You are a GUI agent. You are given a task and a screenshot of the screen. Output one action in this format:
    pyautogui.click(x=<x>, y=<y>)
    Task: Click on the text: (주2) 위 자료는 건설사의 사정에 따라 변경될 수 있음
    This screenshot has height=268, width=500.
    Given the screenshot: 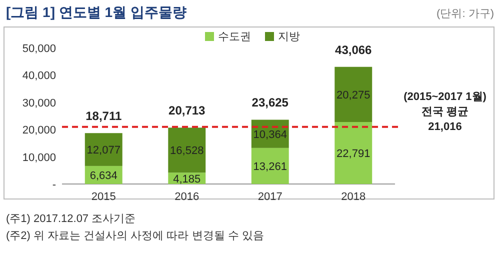 What is the action you would take?
    pyautogui.click(x=135, y=236)
    